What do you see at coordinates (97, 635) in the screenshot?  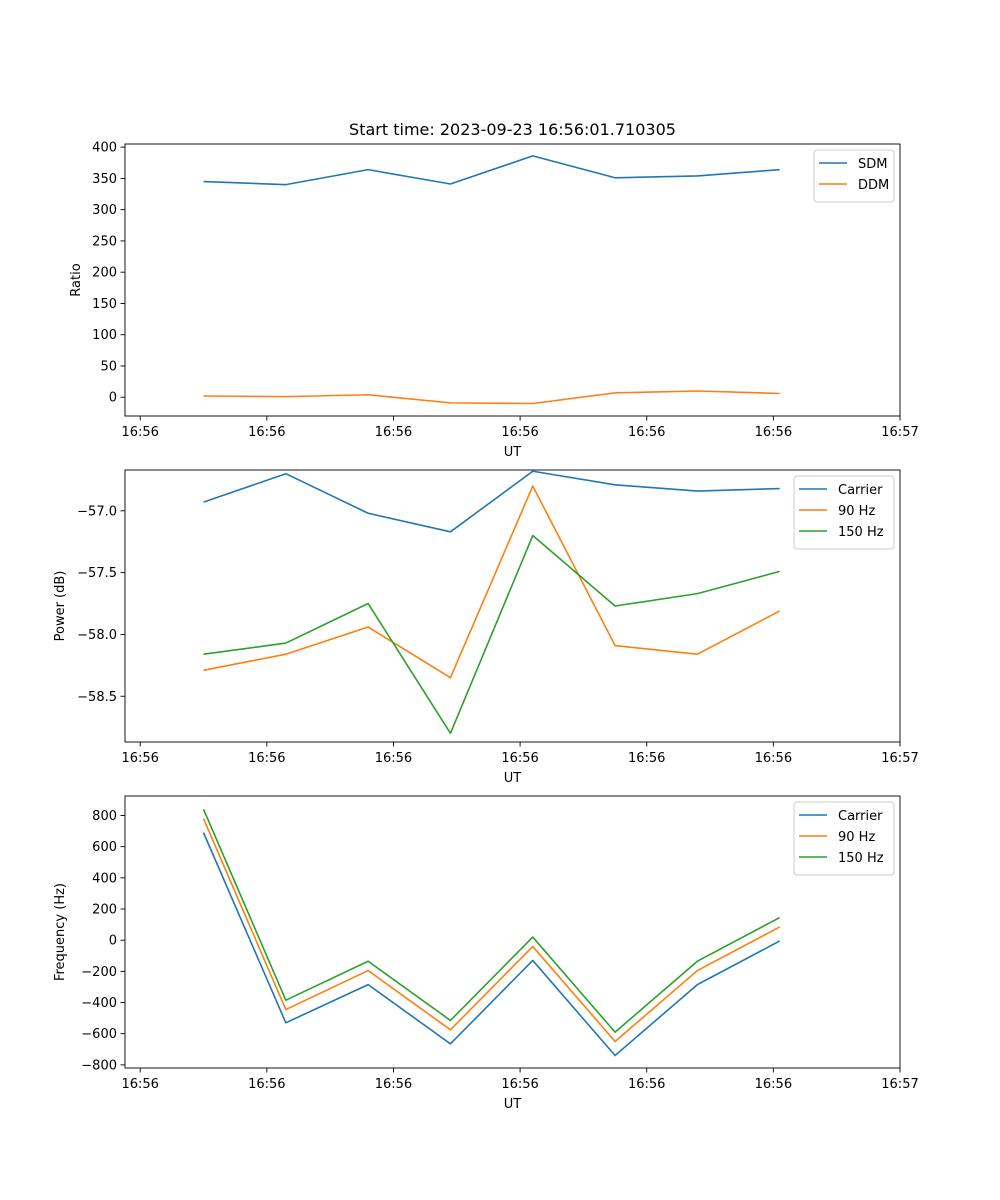 I see `y-tick-label: −58.0` at bounding box center [97, 635].